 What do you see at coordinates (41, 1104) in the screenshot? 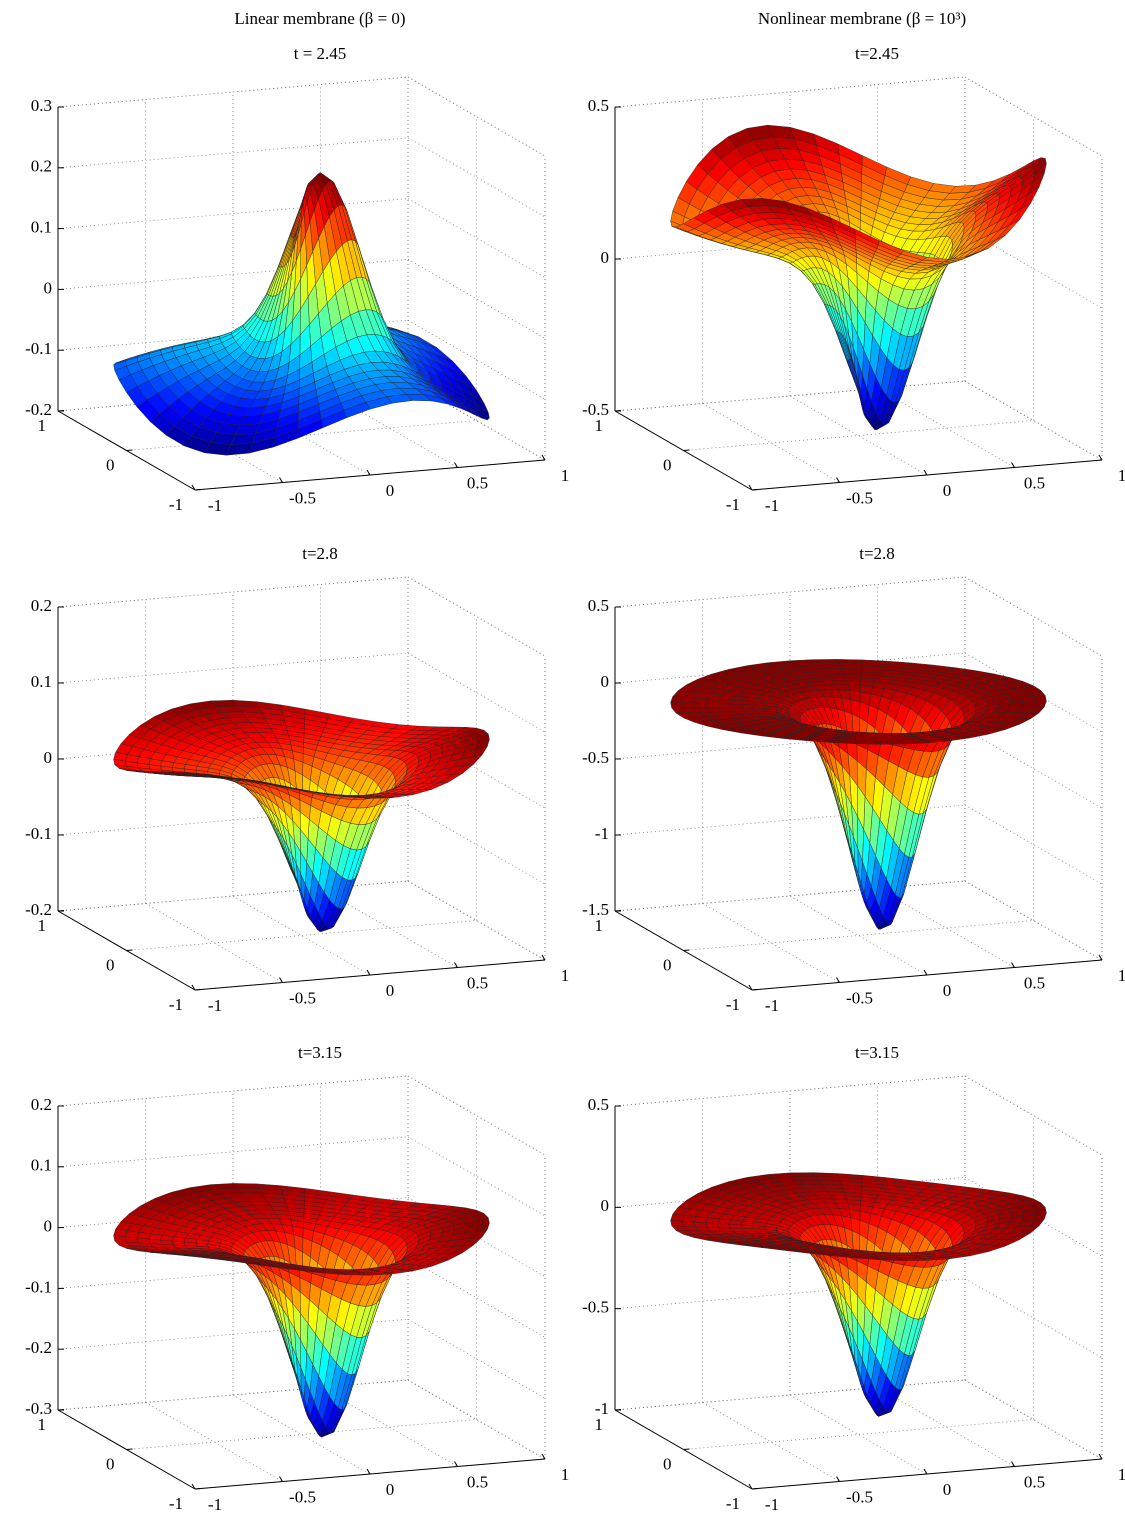
I see `z-tick-label: 0.2` at bounding box center [41, 1104].